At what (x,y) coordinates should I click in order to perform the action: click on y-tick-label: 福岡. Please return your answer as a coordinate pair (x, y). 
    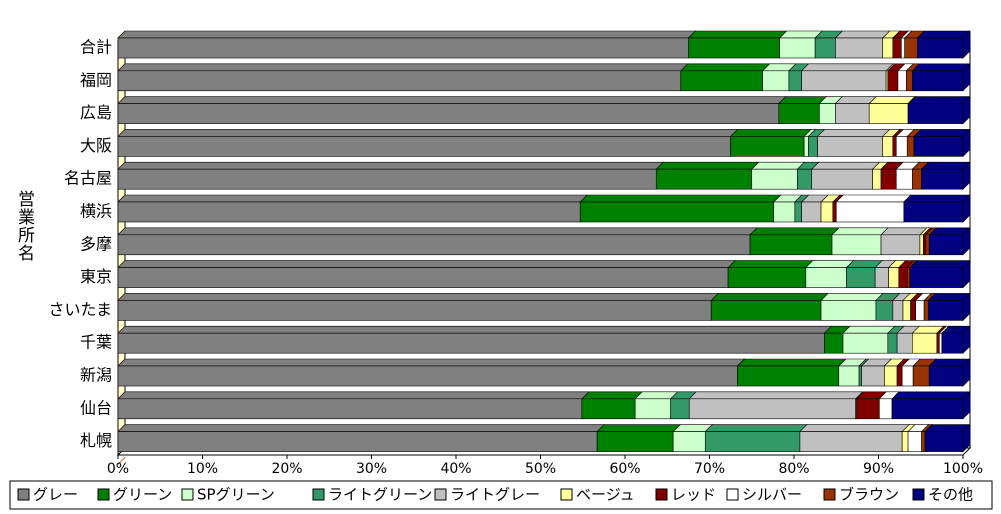
    Looking at the image, I should click on (96, 79).